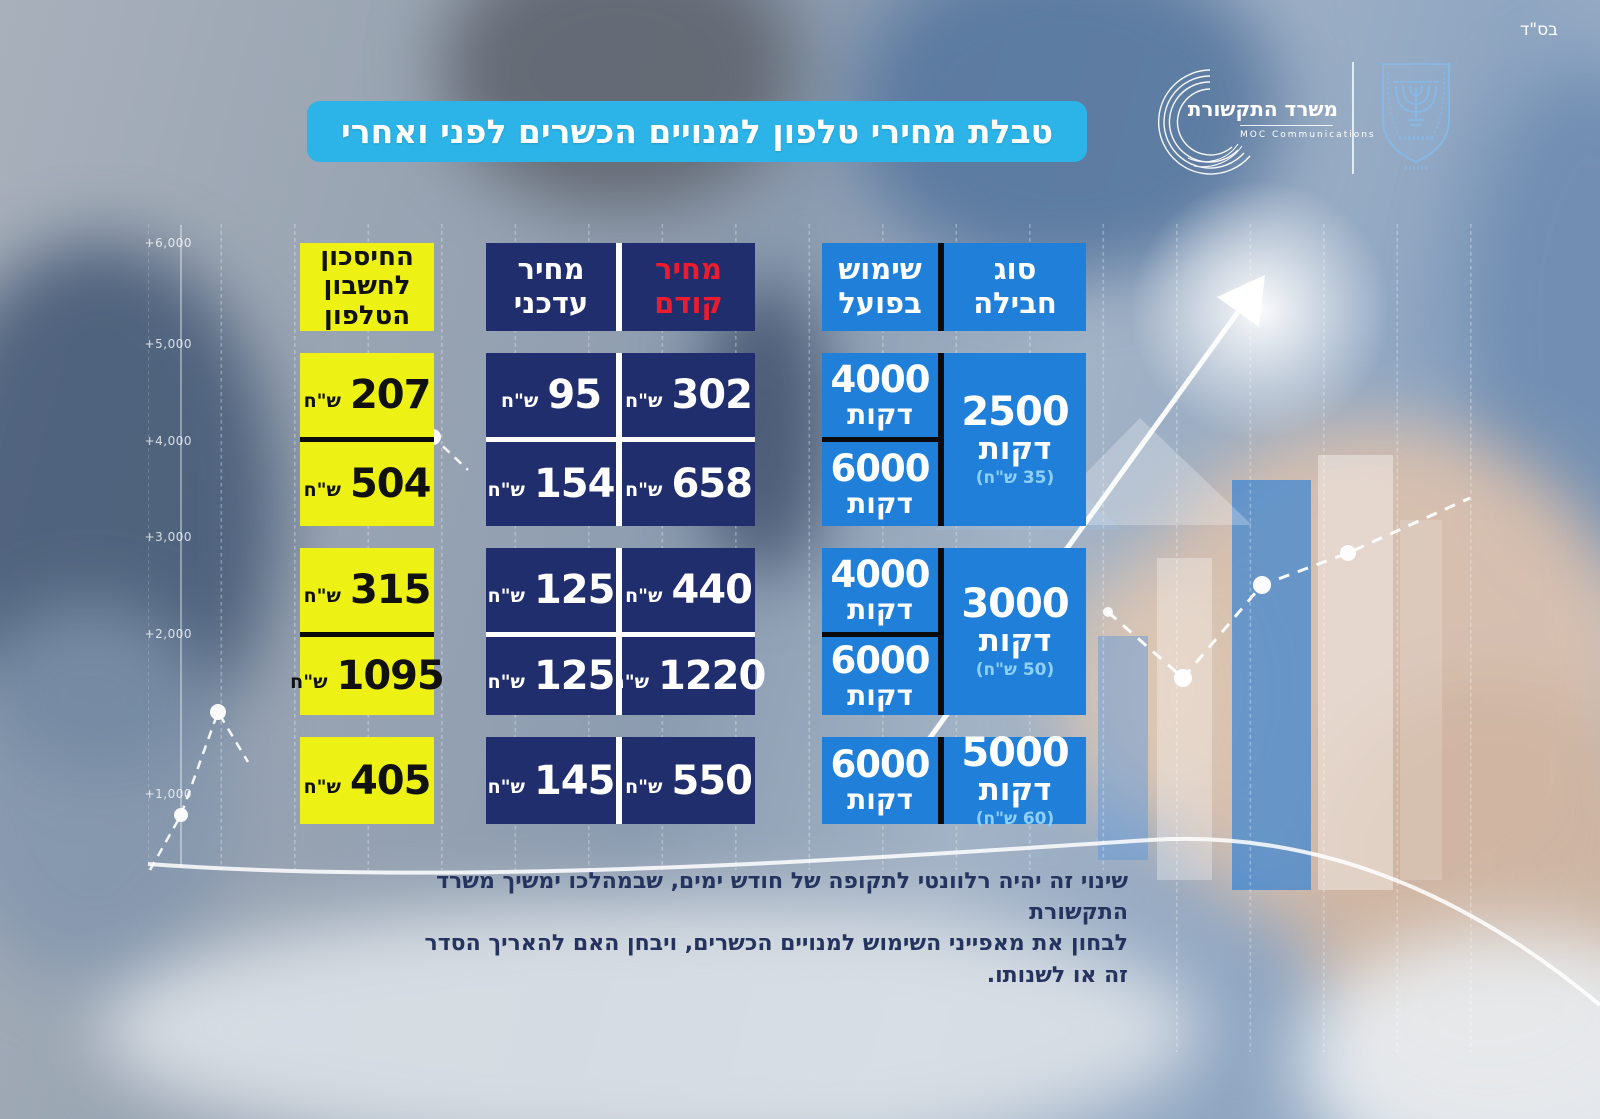 Image resolution: width=1600 pixels, height=1119 pixels. What do you see at coordinates (1262, 109) in the screenshot?
I see `moc-logo-hebrew-name: משרד התקשורת` at bounding box center [1262, 109].